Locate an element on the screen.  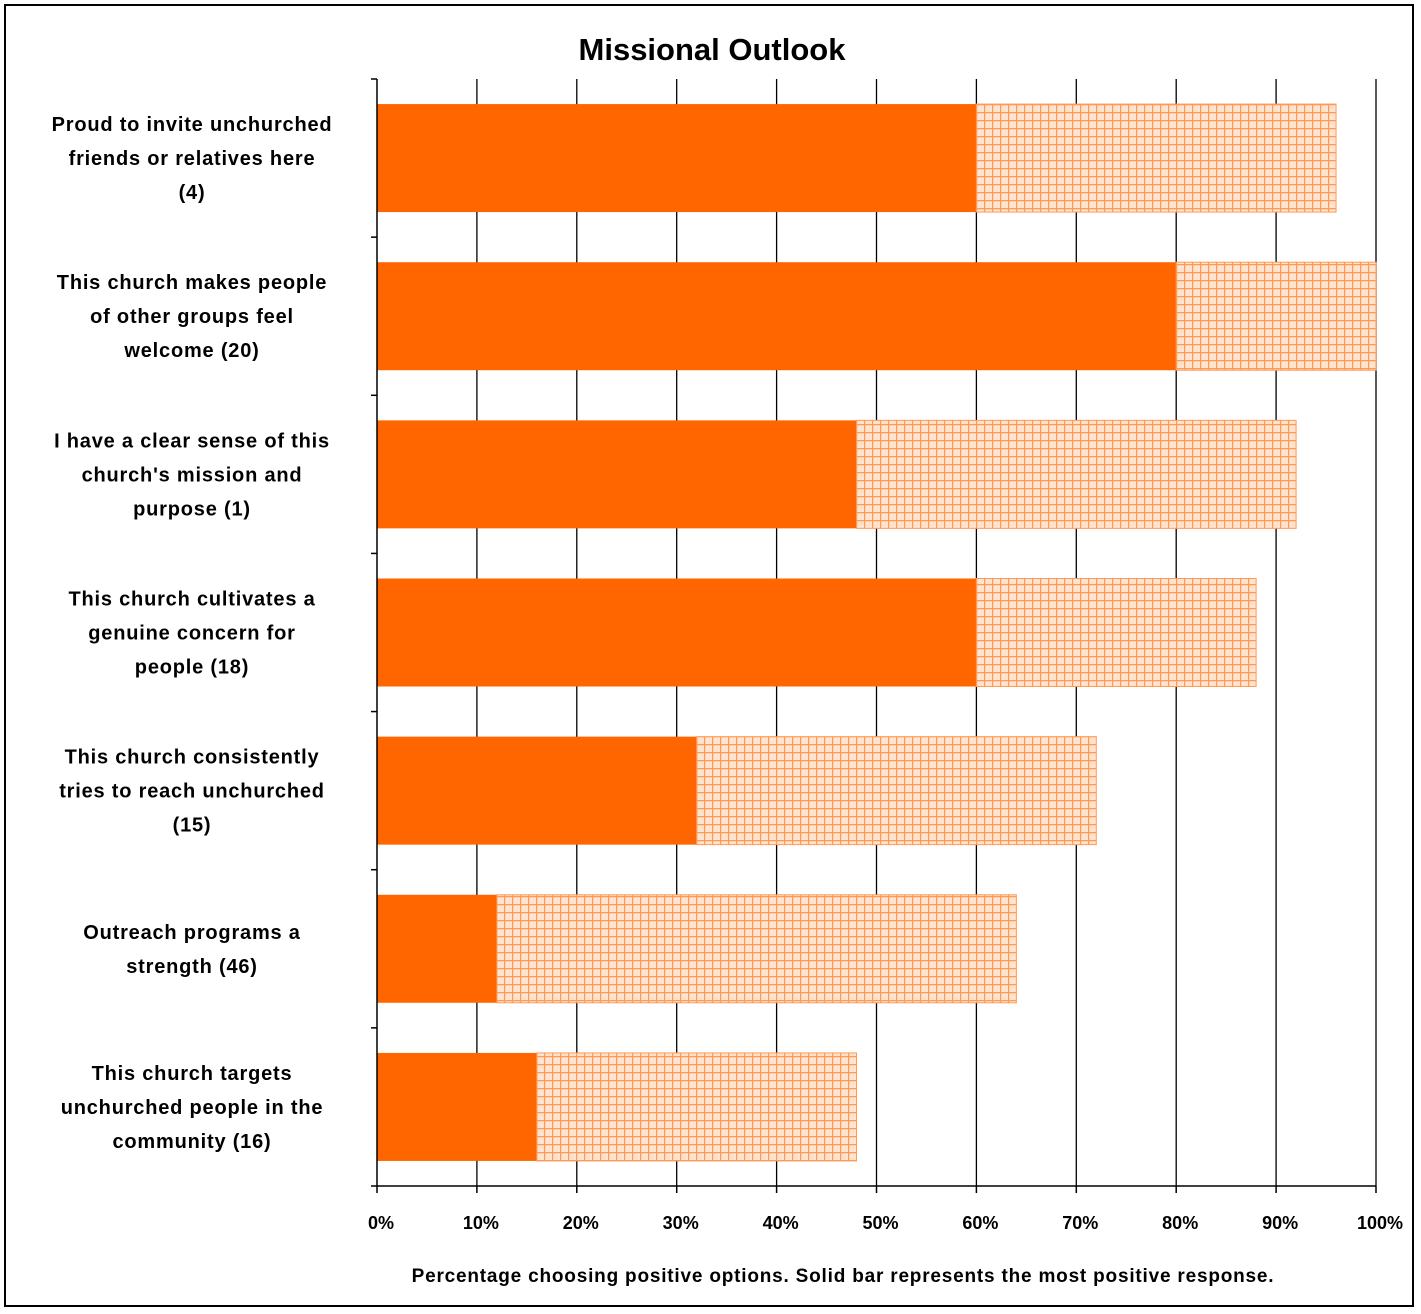
x-tick-label: 70% is located at coordinates (1080, 1223).